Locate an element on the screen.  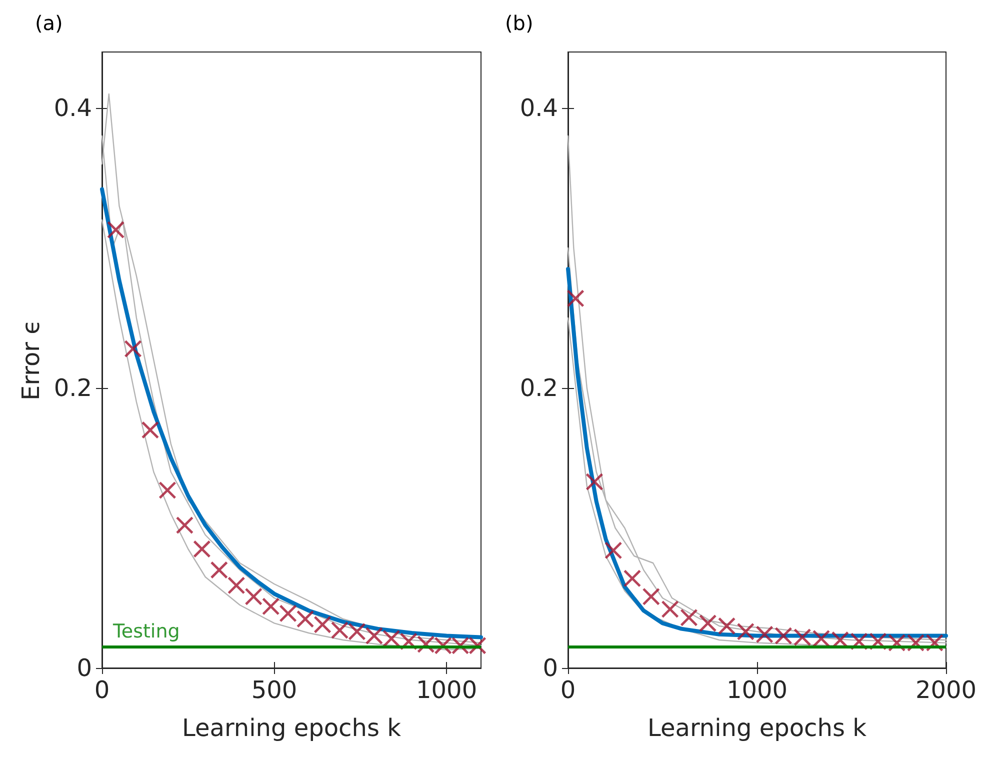
ref-line-label: Testing is located at coordinates (146, 631).